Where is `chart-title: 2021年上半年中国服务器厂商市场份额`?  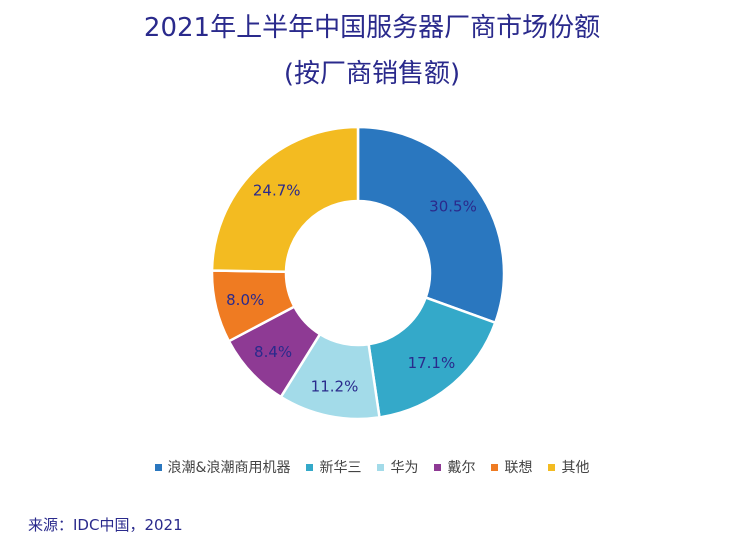
chart-title: 2021年上半年中国服务器厂商市场份额 is located at coordinates (372, 28).